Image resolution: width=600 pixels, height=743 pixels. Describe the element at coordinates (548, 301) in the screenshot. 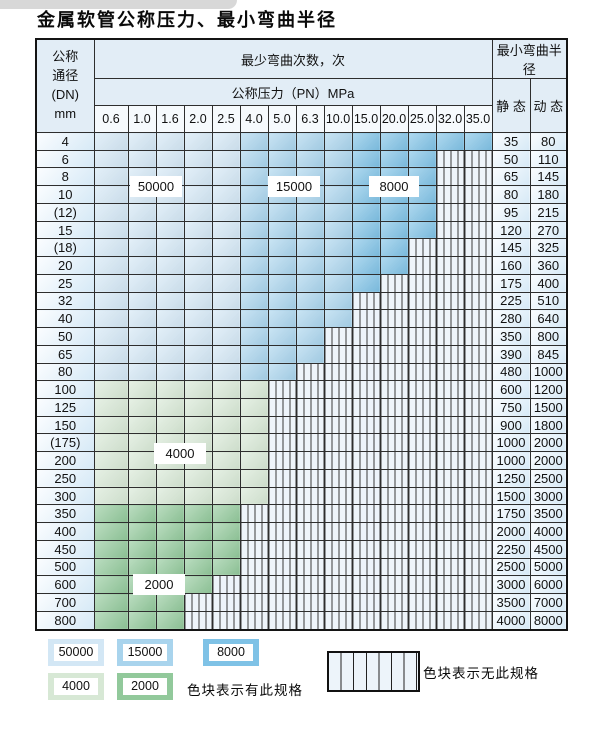

I see `dynamic-radius-value: 510` at that location.